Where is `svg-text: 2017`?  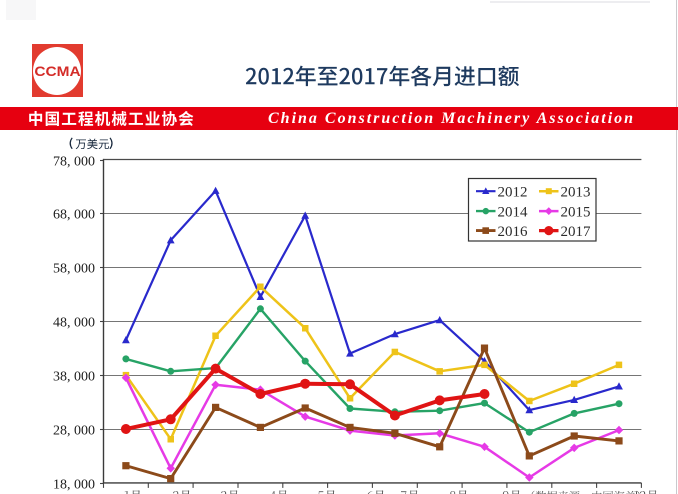 svg-text: 2017 is located at coordinates (576, 232).